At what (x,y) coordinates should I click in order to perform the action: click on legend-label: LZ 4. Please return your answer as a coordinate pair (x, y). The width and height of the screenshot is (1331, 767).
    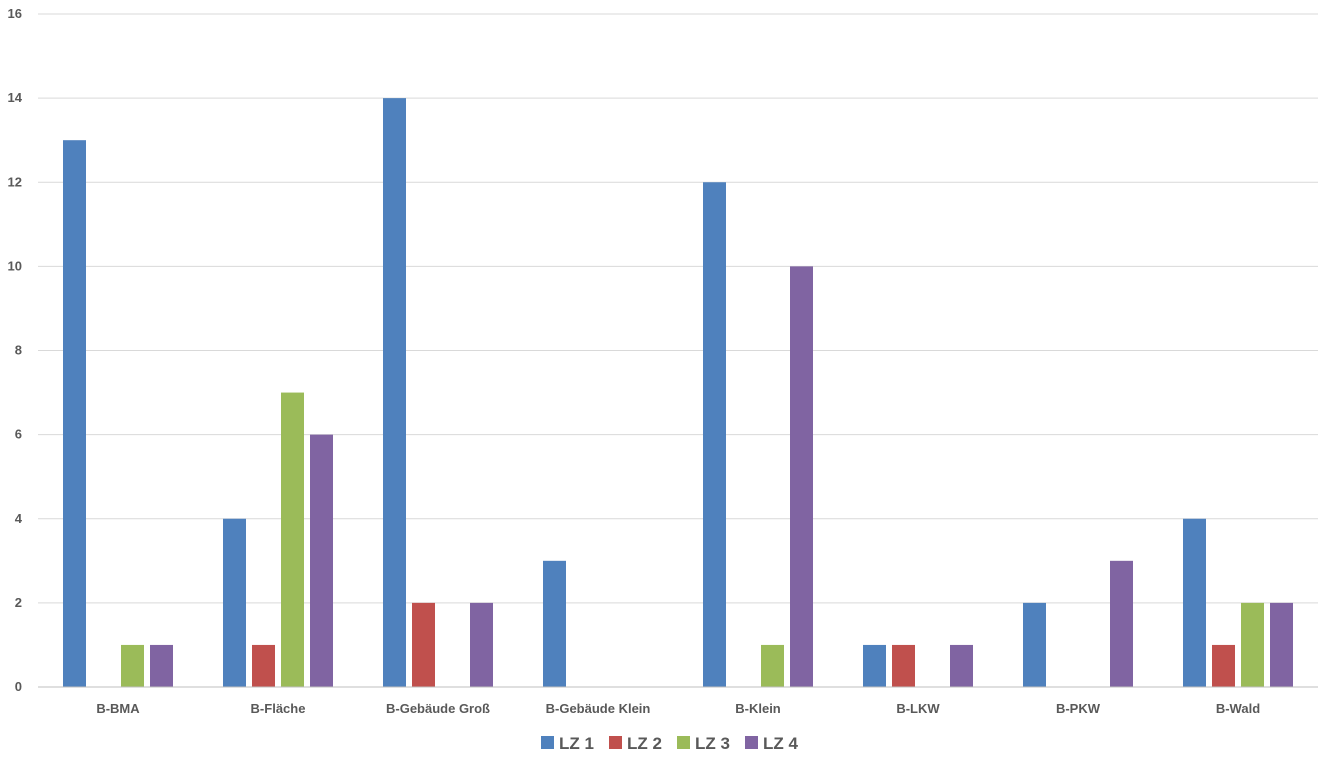
    Looking at the image, I should click on (780, 743).